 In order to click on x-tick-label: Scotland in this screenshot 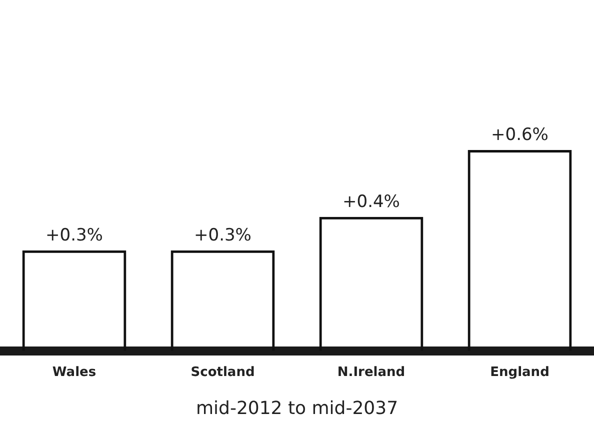, I will do `click(222, 372)`.